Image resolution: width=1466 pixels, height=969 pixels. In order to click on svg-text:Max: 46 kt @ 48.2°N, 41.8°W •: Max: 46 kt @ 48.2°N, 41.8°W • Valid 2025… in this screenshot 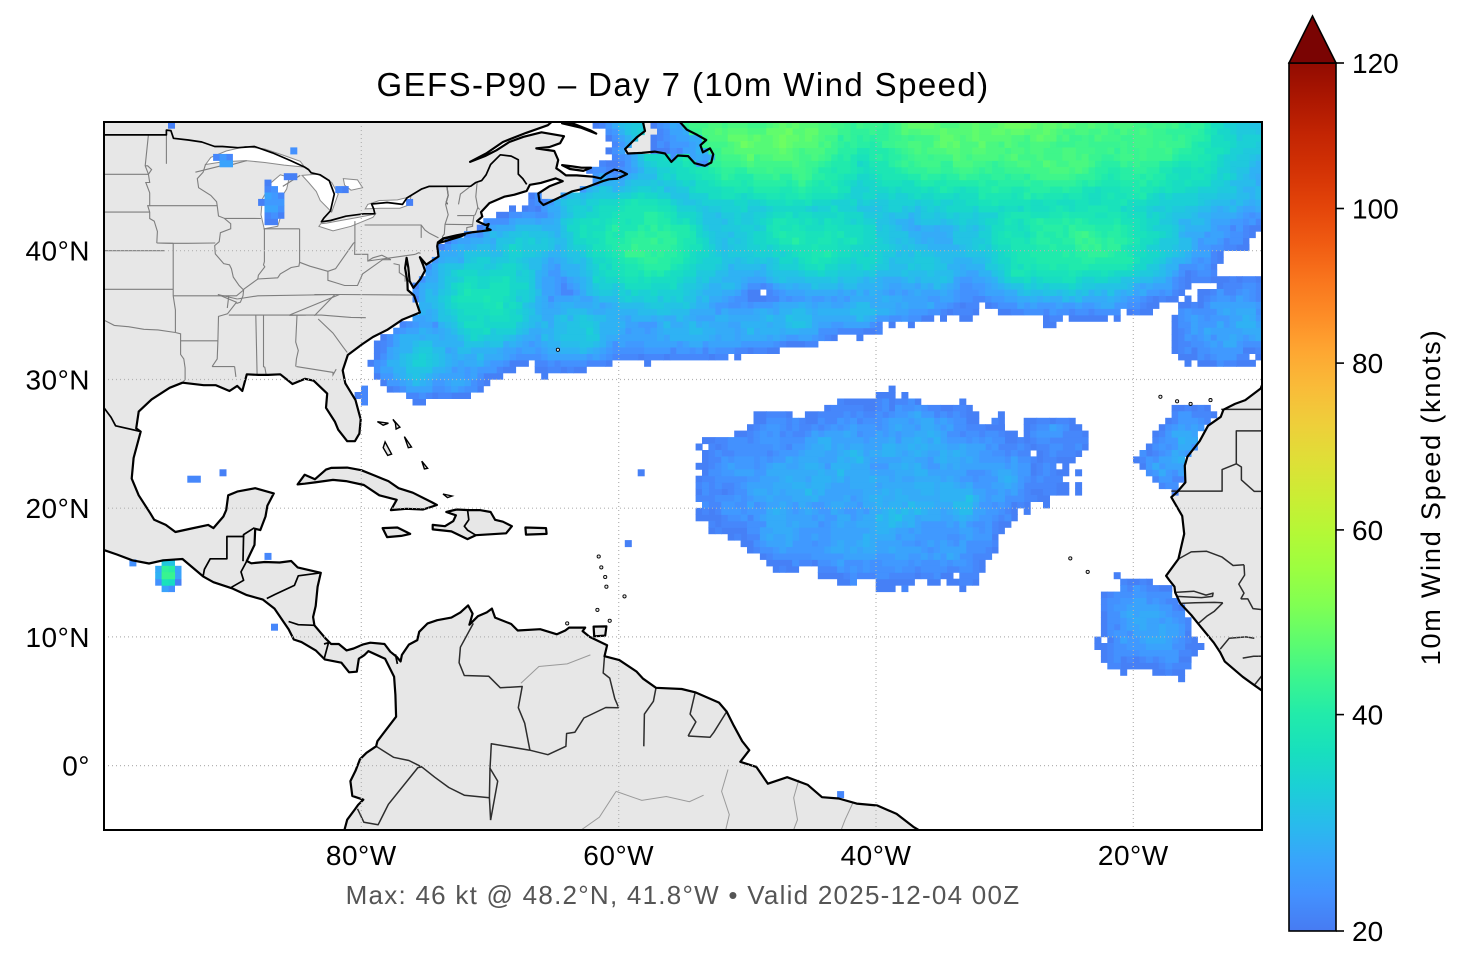, I will do `click(683, 895)`.